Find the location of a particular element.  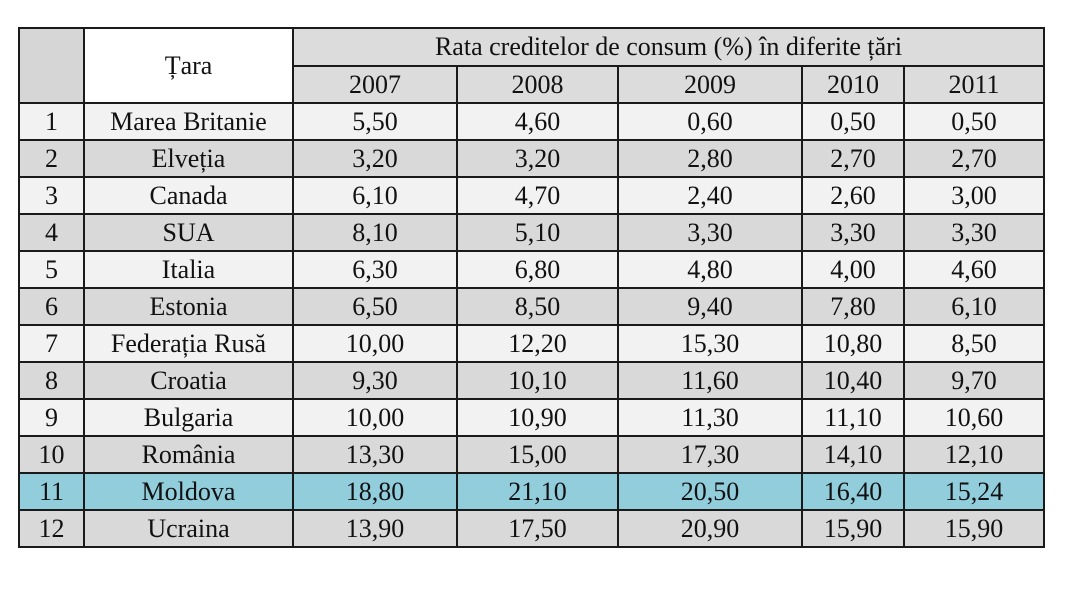

table-row: 9 Bulgaria 10,00 10,90 11,30 11,10 10,60 is located at coordinates (532, 417).